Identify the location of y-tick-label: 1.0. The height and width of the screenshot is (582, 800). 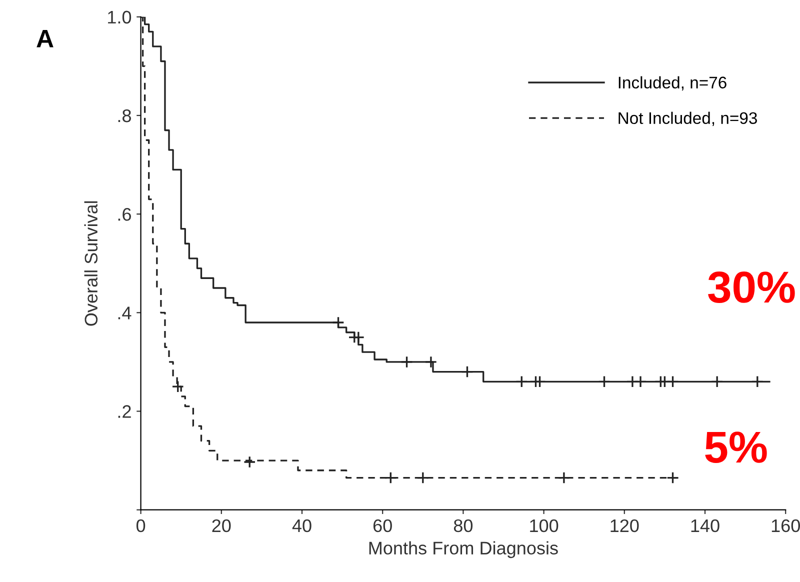
(120, 17).